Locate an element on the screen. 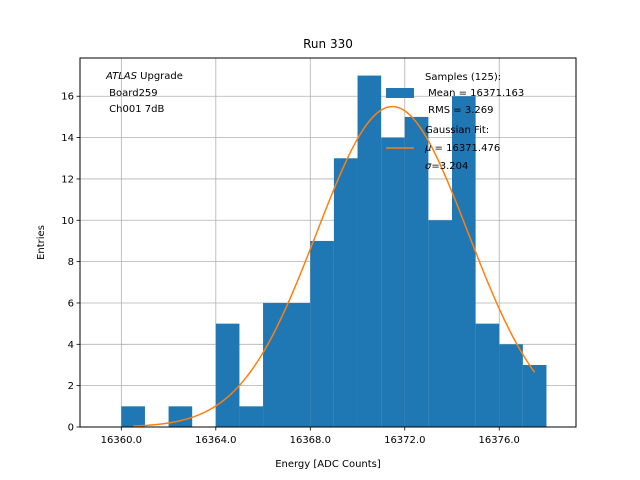 The image size is (640, 480). annotation-upgrade-word: Upgrade is located at coordinates (160, 76).